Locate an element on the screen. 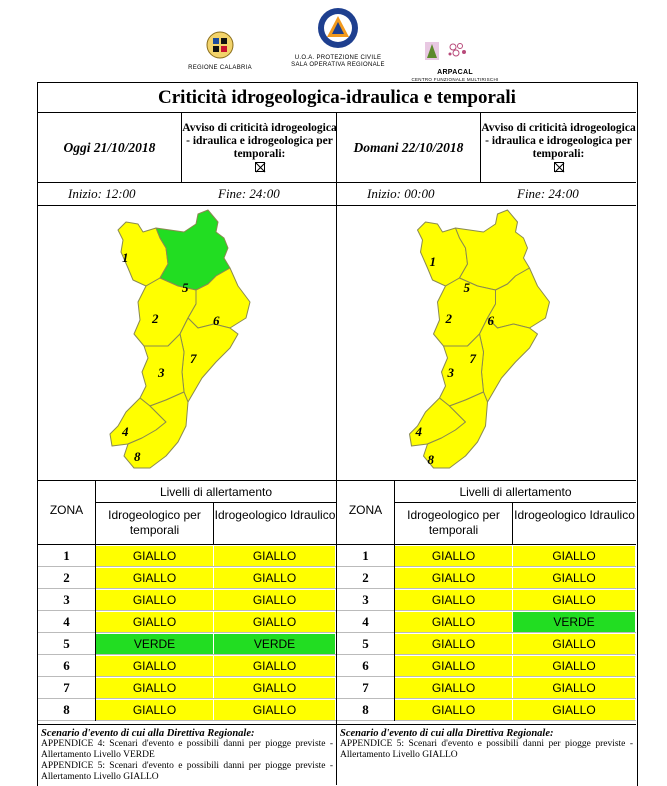 This screenshot has width=667, height=786. col2-header: Idrogeologico Idraulico is located at coordinates (275, 515).